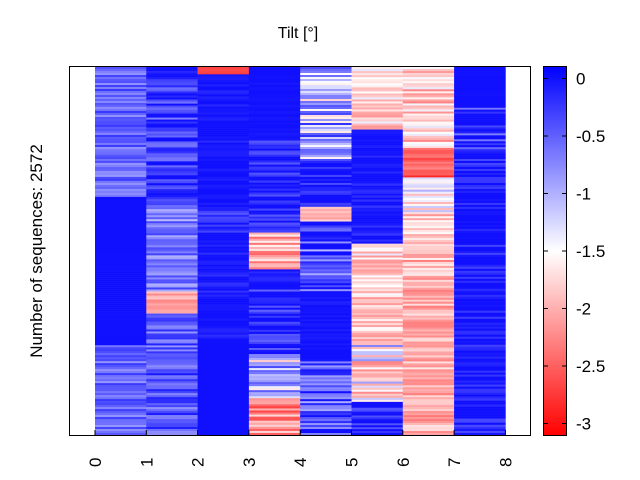 The image size is (640, 480). Describe the element at coordinates (95, 462) in the screenshot. I see `x-tick-label-0: 0` at that location.